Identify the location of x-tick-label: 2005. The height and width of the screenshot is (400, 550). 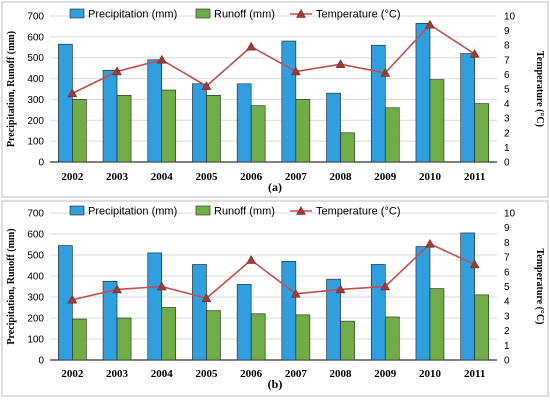
(206, 374).